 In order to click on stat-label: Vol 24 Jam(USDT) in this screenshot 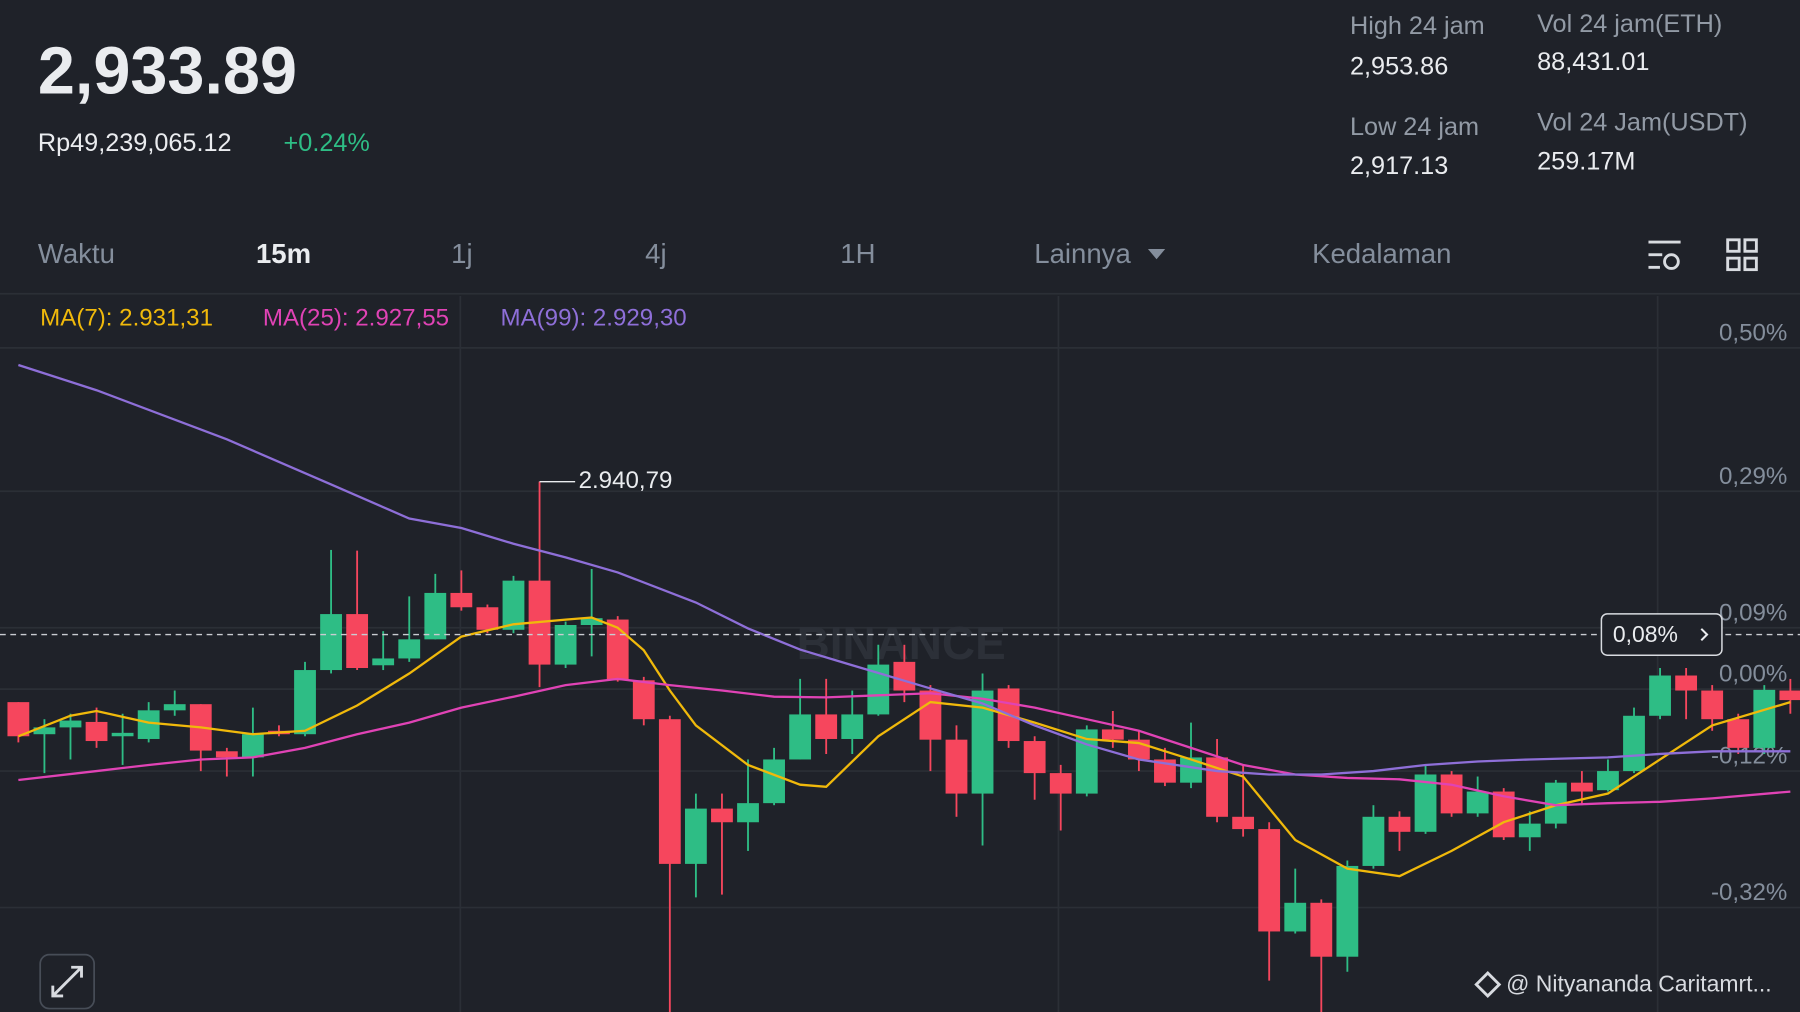, I will do `click(1642, 123)`.